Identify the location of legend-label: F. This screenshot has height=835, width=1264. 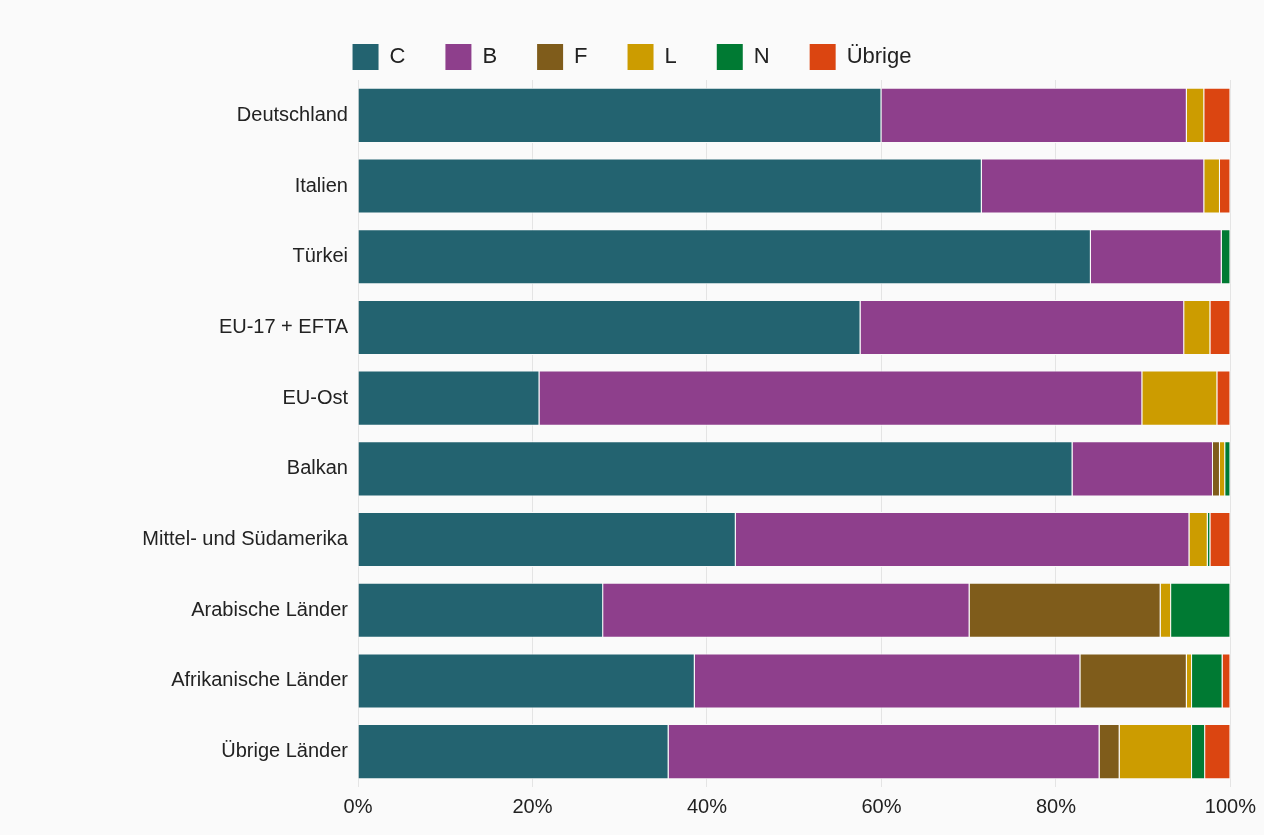
(581, 56).